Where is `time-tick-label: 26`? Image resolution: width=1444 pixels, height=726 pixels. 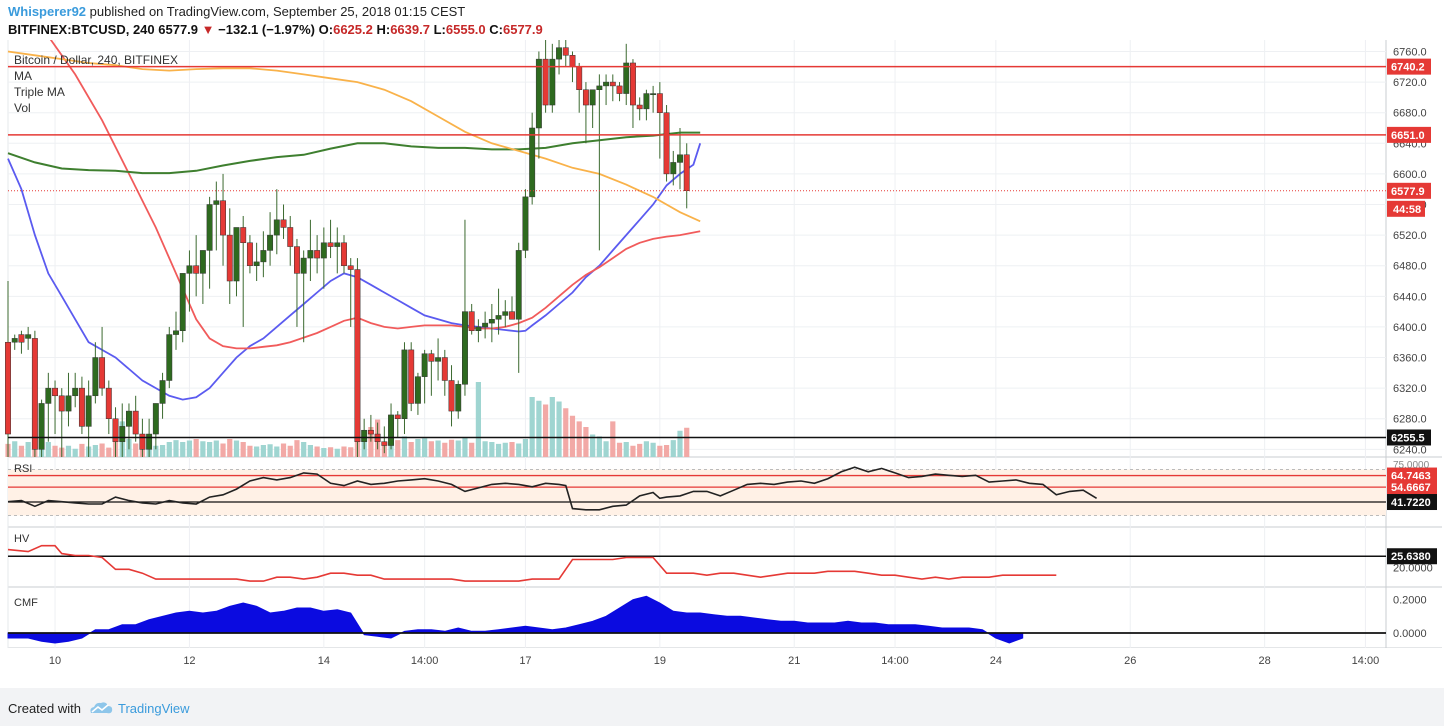 time-tick-label: 26 is located at coordinates (1130, 661).